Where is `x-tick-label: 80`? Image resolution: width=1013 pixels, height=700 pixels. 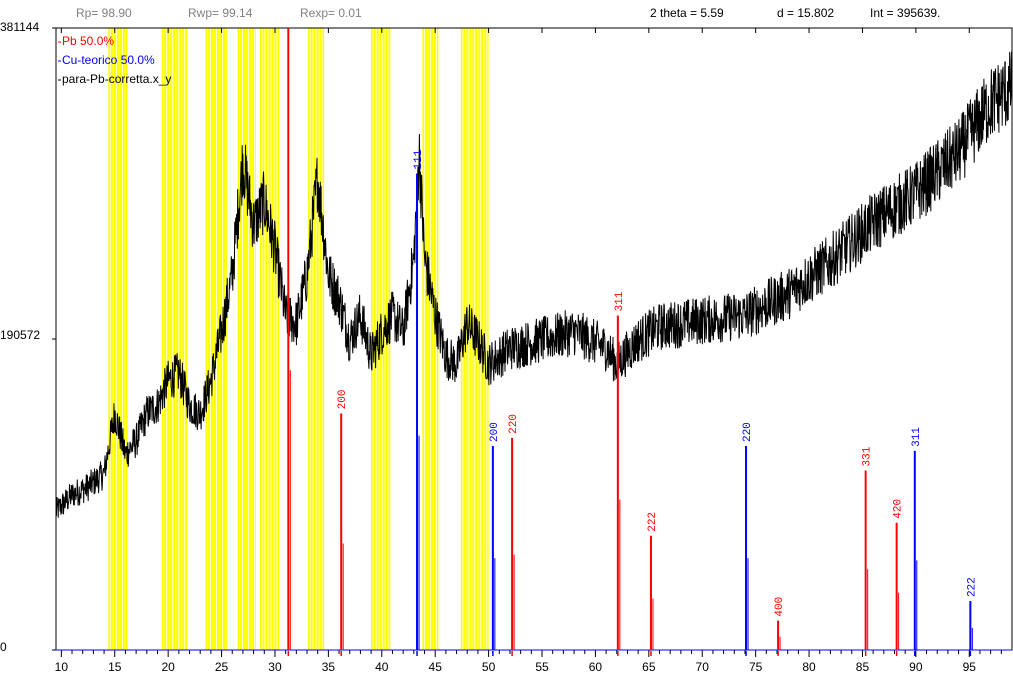 x-tick-label: 80 is located at coordinates (809, 667).